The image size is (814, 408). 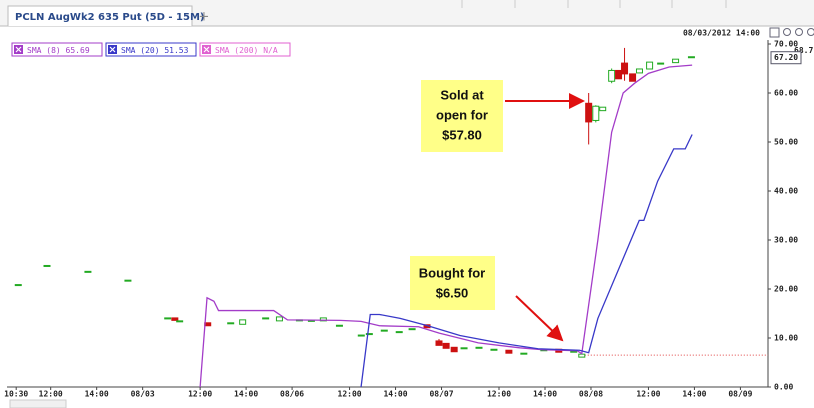 What do you see at coordinates (236, 50) in the screenshot?
I see `legend-name: SMA (200)` at bounding box center [236, 50].